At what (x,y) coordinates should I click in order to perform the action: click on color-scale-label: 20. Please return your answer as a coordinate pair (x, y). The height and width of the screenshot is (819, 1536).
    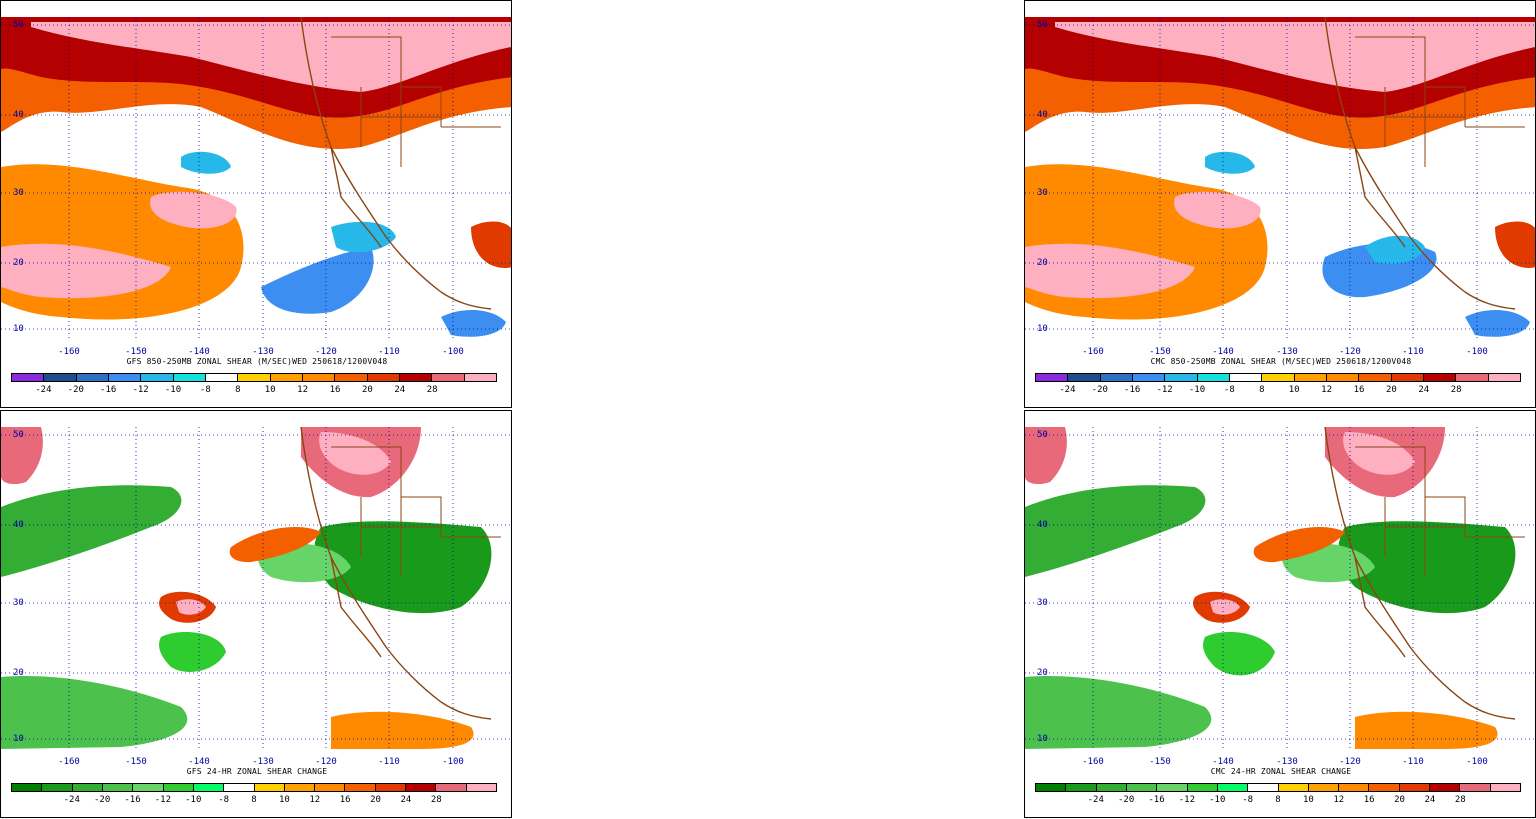
    Looking at the image, I should click on (367, 390).